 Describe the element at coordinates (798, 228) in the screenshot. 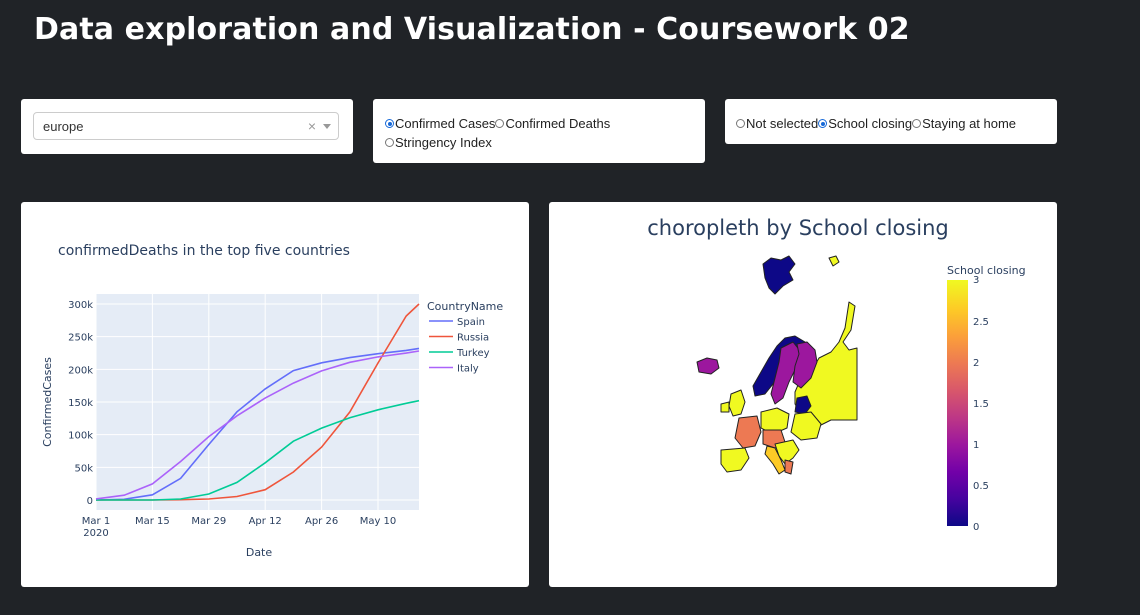

I see `map-title: choropleth by School closing` at that location.